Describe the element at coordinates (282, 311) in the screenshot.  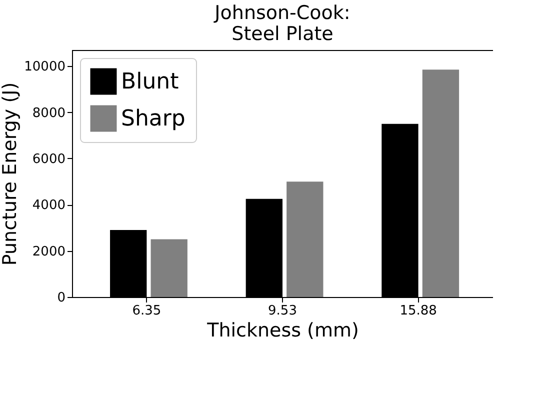
I see `x-tick-label: 9.53` at that location.